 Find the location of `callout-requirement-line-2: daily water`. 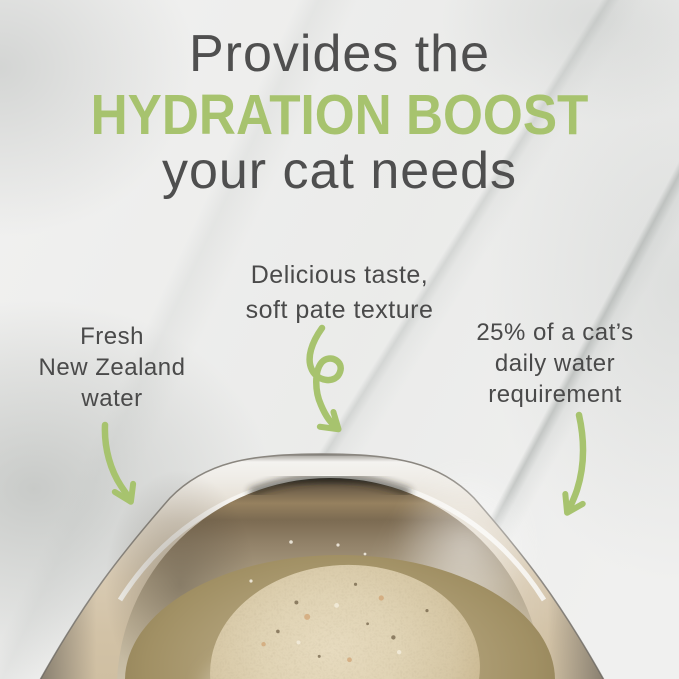

callout-requirement-line-2: daily water is located at coordinates (555, 363).